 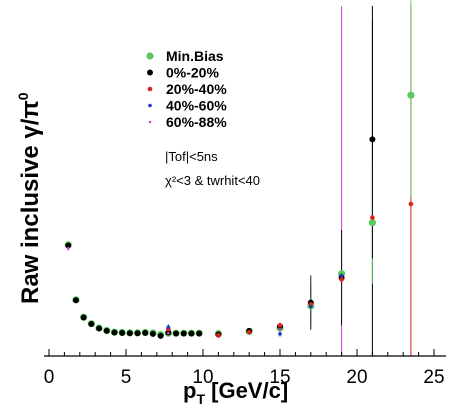 I want to click on x-axis-label-rest: [GeV/c], so click(x=246, y=390).